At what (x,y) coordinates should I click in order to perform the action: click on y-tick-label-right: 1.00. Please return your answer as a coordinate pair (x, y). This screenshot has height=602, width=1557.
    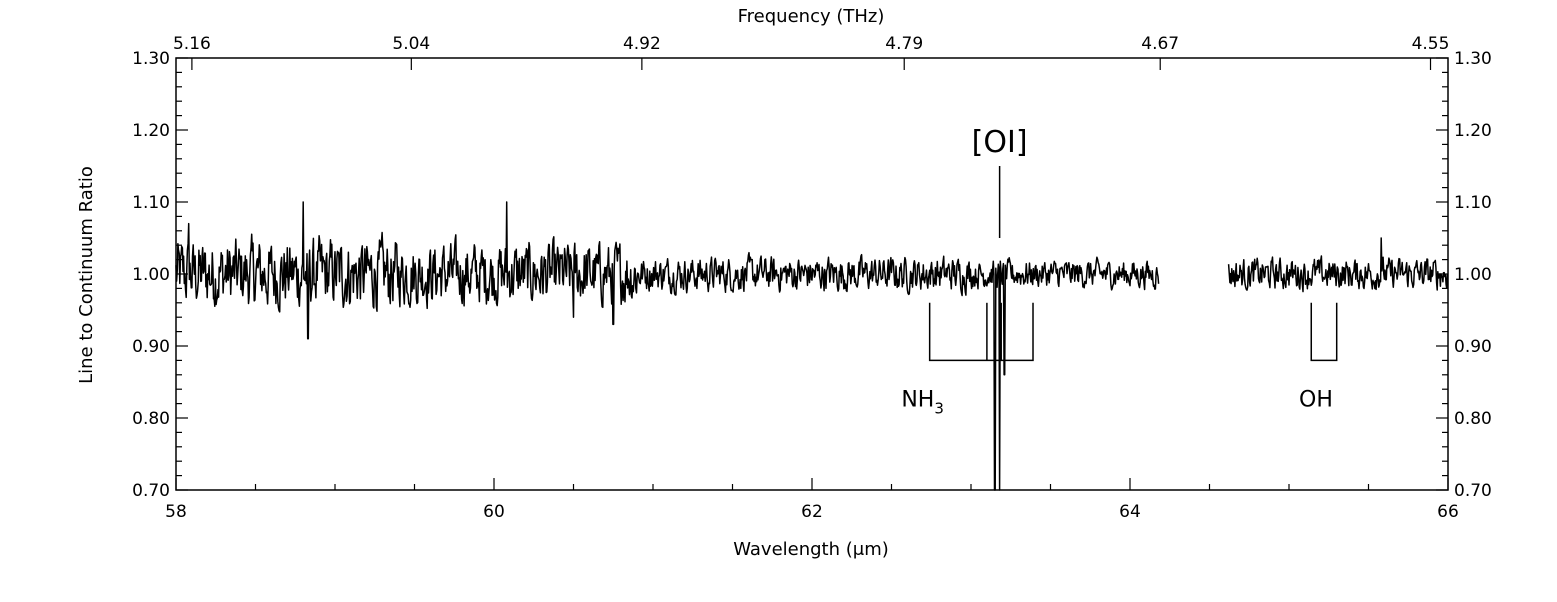
    Looking at the image, I should click on (1473, 275).